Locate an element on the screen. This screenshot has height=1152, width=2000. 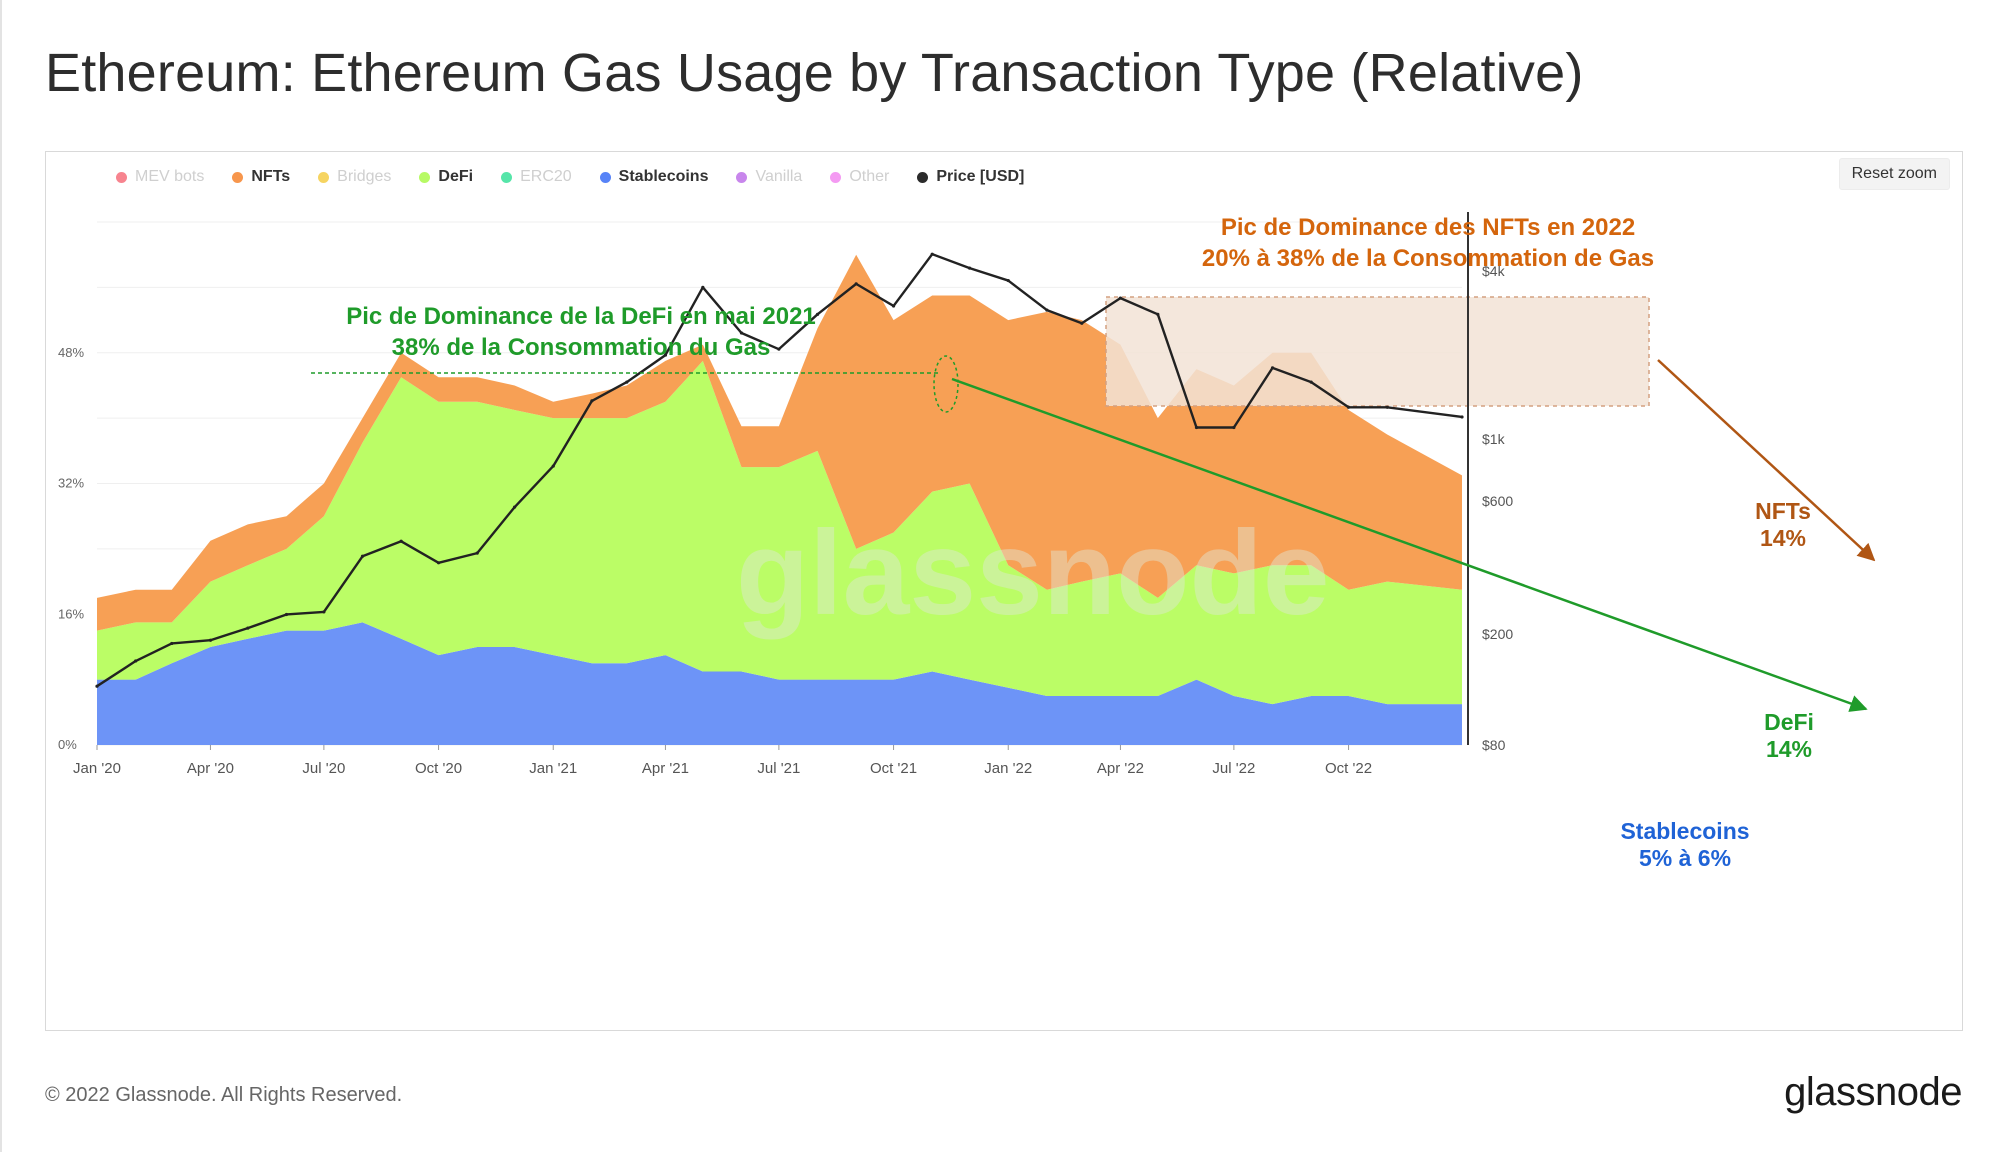
defi-peak-title: Pic de Dominance de la DeFi en mai 2021 is located at coordinates (581, 316).